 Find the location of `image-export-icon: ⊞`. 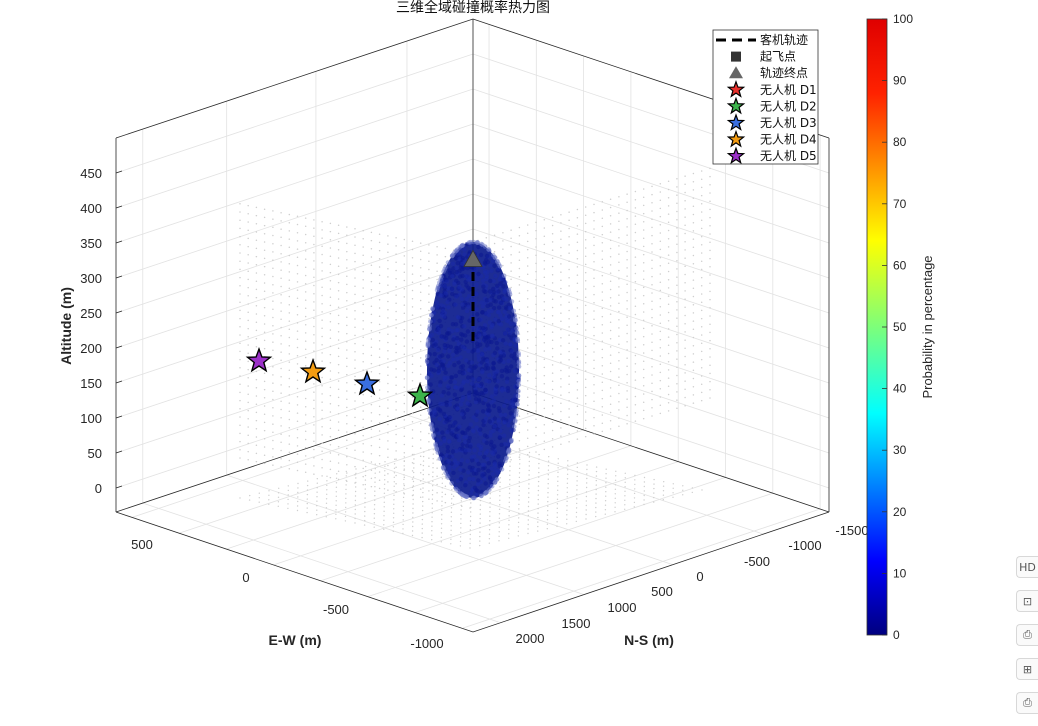

image-export-icon: ⊞ is located at coordinates (1027, 669).